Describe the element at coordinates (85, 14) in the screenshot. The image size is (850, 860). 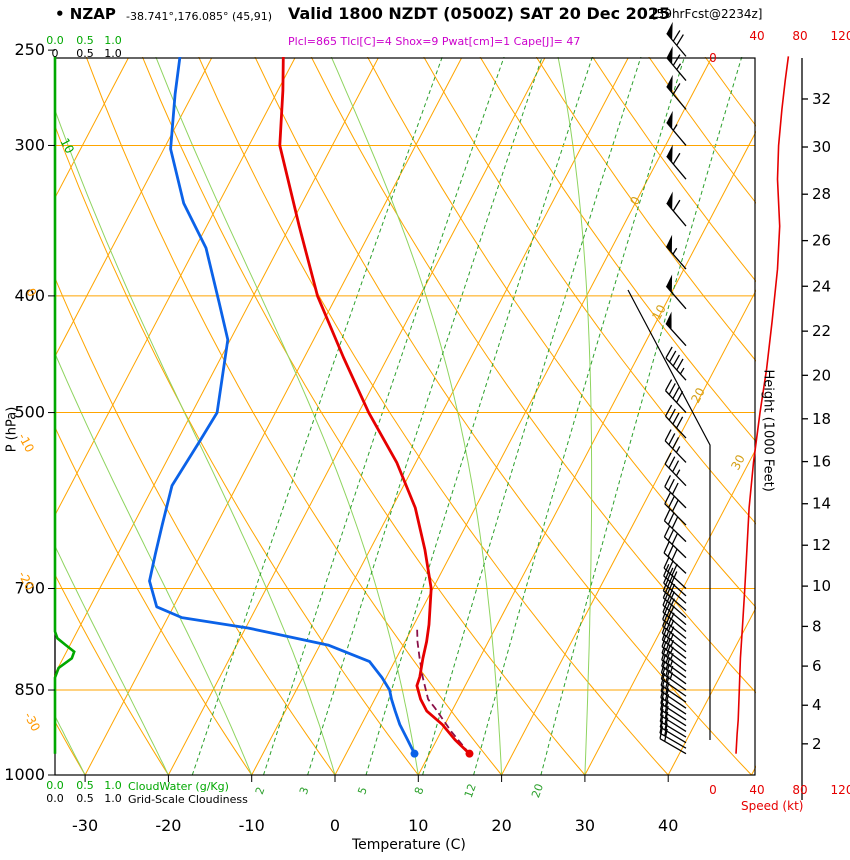
I see `station-id: • NZAP` at that location.